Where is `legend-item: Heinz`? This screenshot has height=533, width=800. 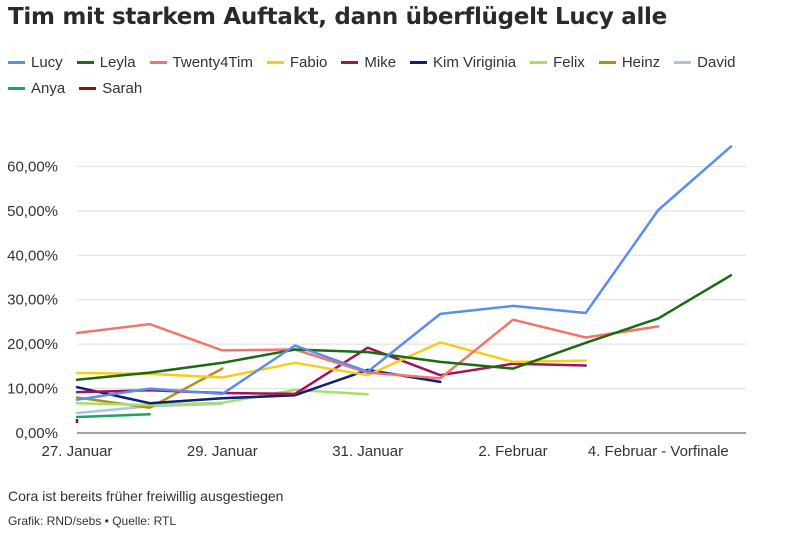
legend-item: Heinz is located at coordinates (629, 62).